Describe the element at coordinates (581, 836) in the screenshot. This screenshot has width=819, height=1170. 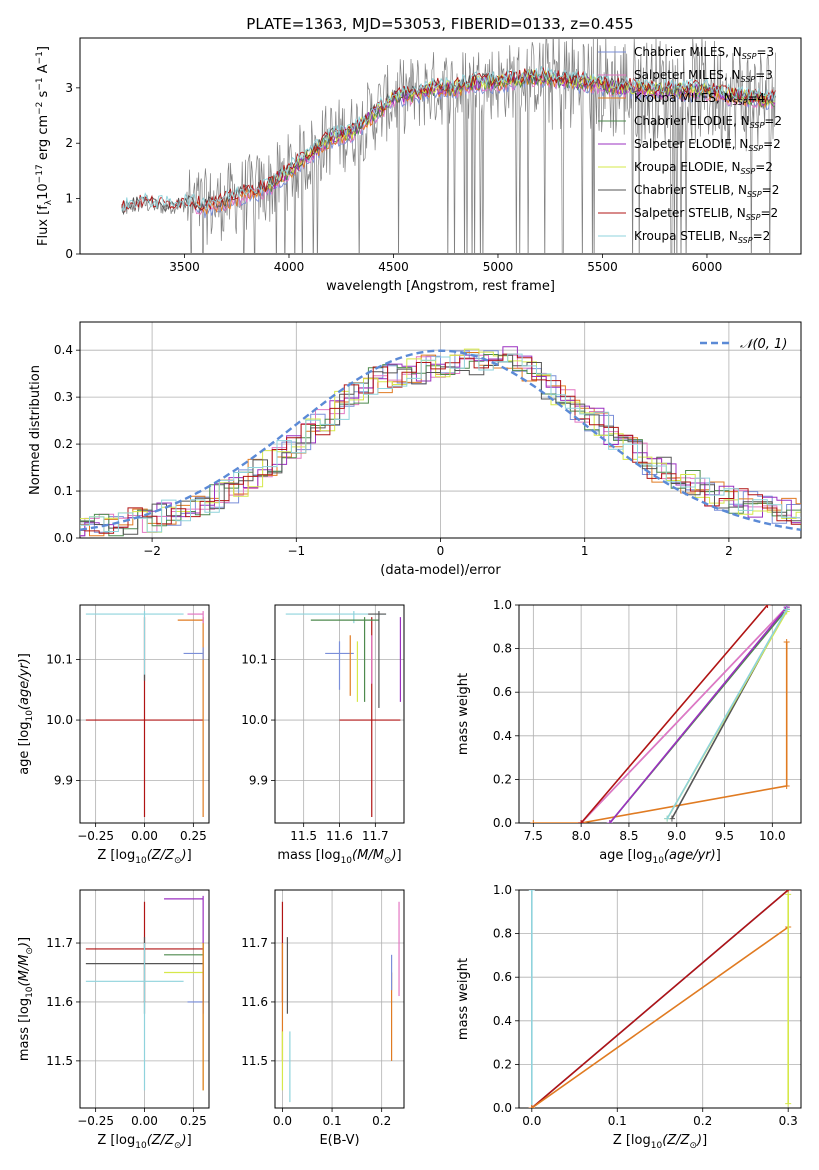
I see `x-tick-label: 8.0` at that location.